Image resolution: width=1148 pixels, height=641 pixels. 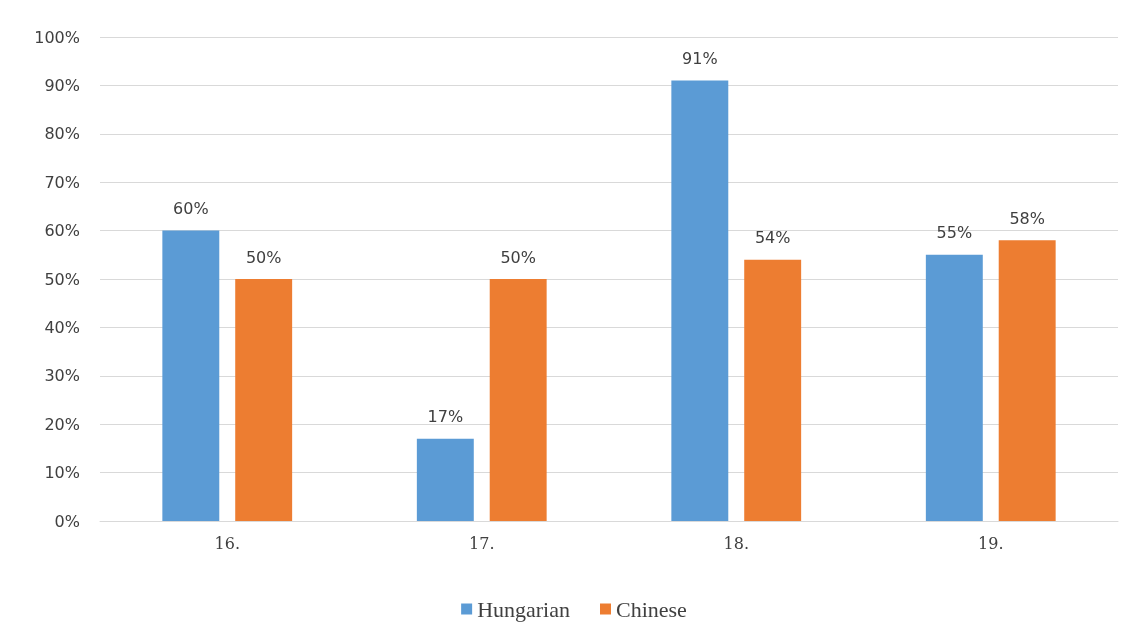 What do you see at coordinates (445, 417) in the screenshot?
I see `data-label: 17%` at bounding box center [445, 417].